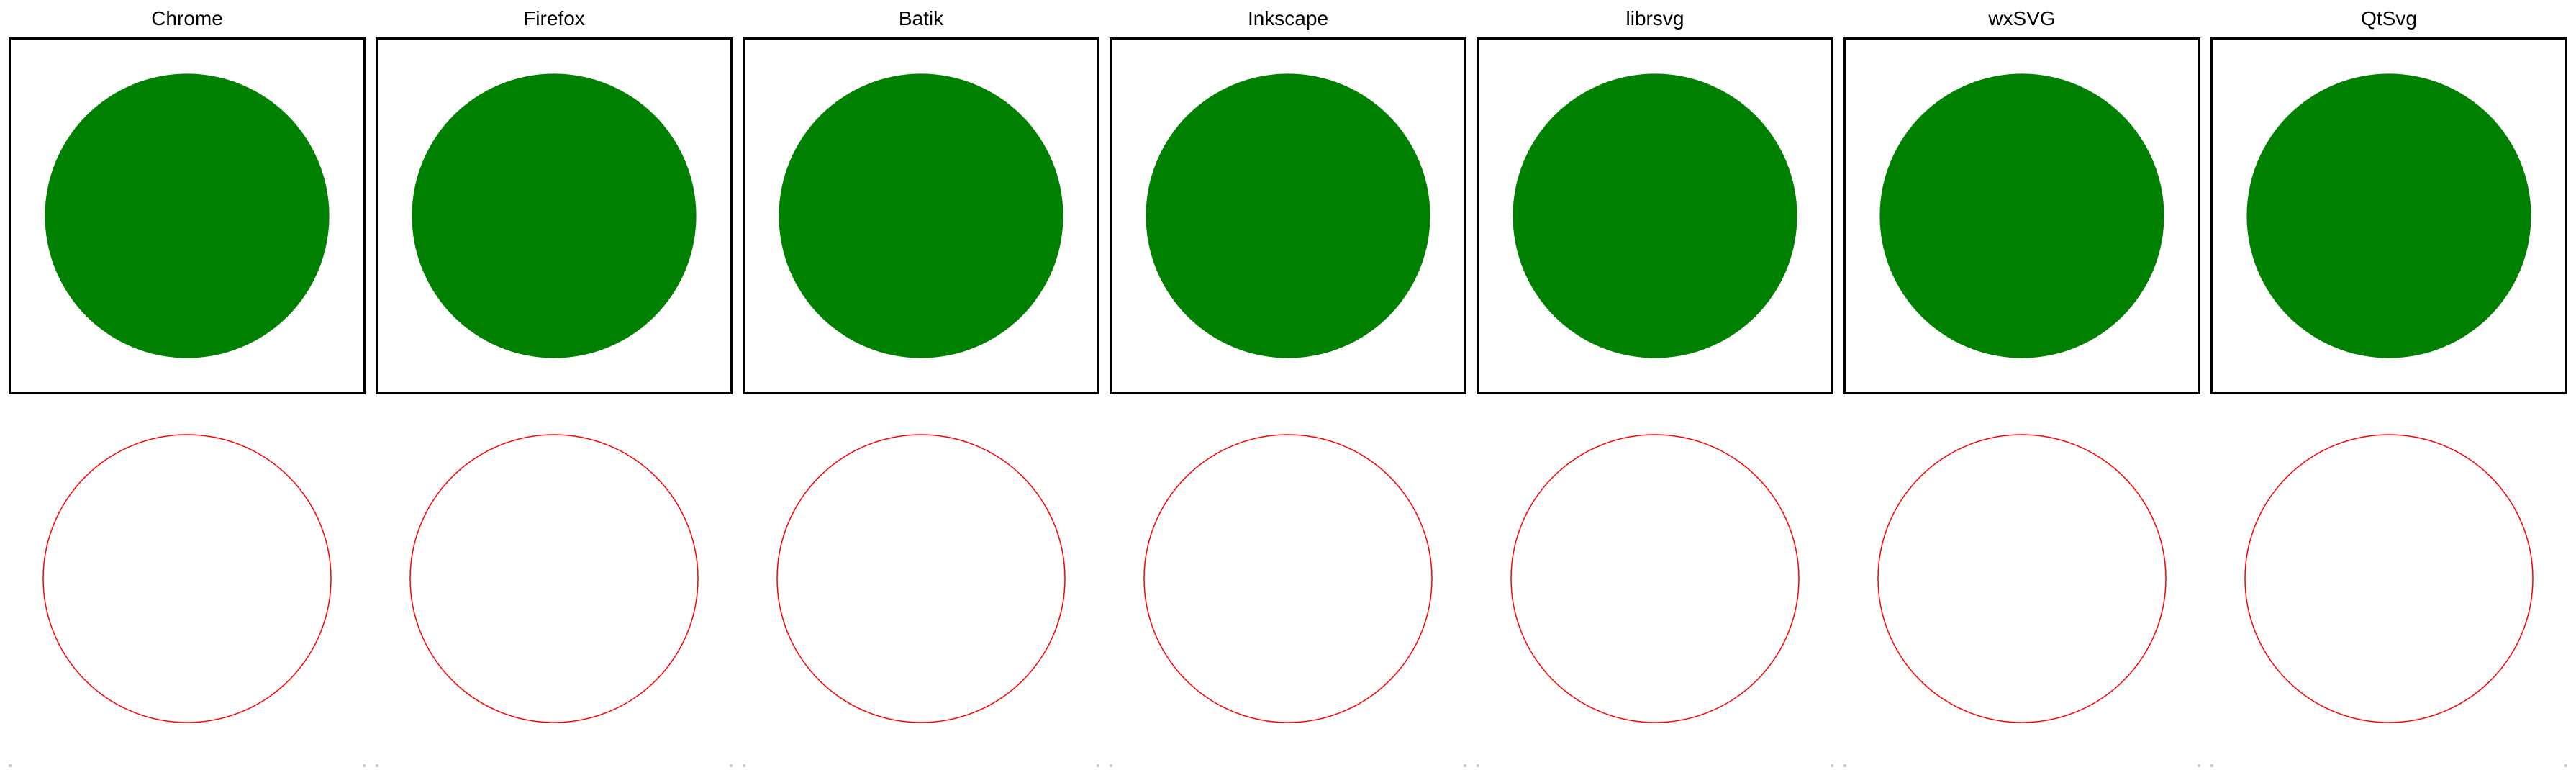 The height and width of the screenshot is (770, 2576). I want to click on renderer-column-batik: Batik, so click(921, 385).